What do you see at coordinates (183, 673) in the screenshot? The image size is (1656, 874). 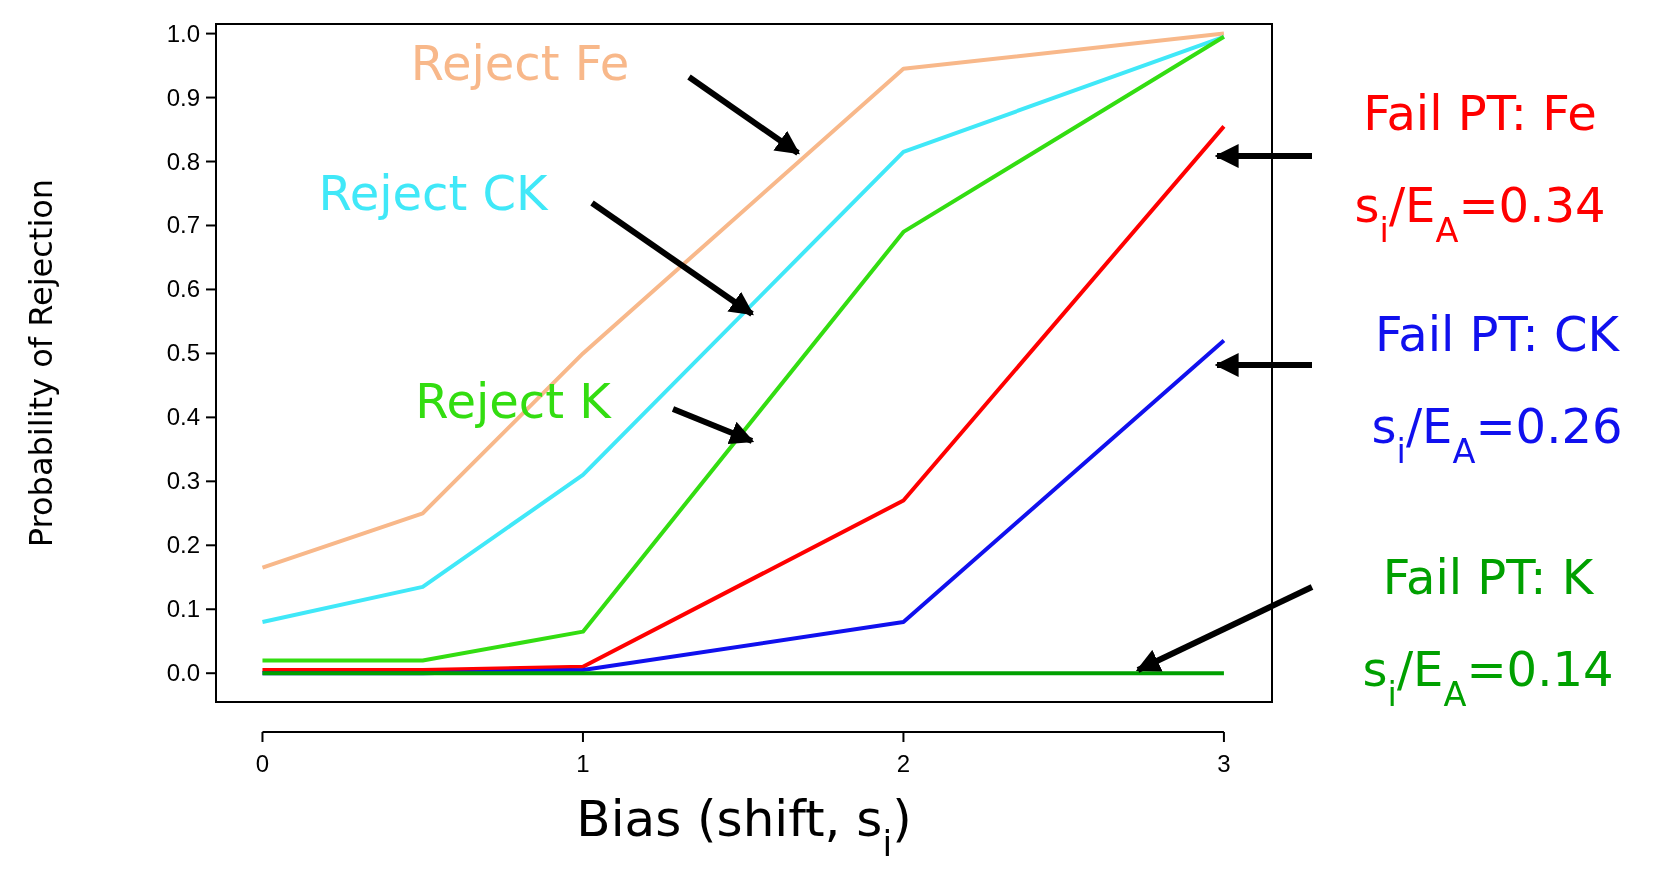 I see `y-tick-label: 0.0` at bounding box center [183, 673].